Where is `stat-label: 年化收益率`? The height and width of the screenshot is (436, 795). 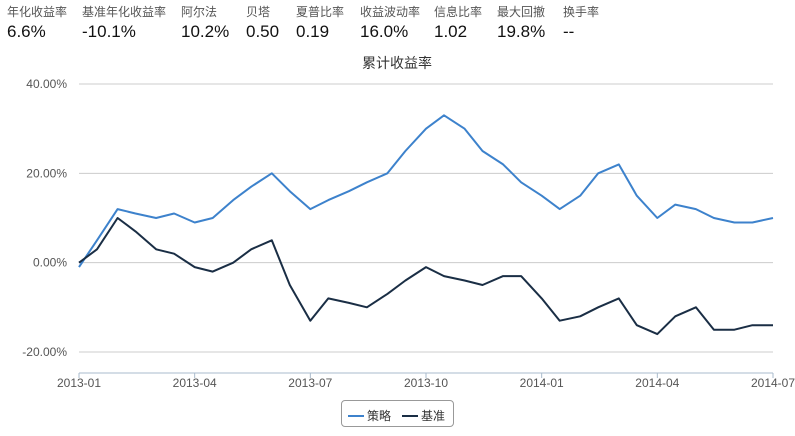
stat-label: 年化收益率 is located at coordinates (37, 12).